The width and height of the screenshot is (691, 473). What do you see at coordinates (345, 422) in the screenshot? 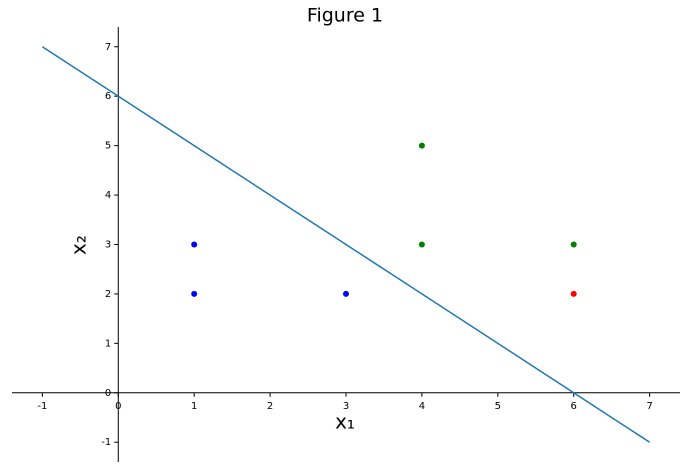
I see `x-axis-label: x₁` at bounding box center [345, 422].